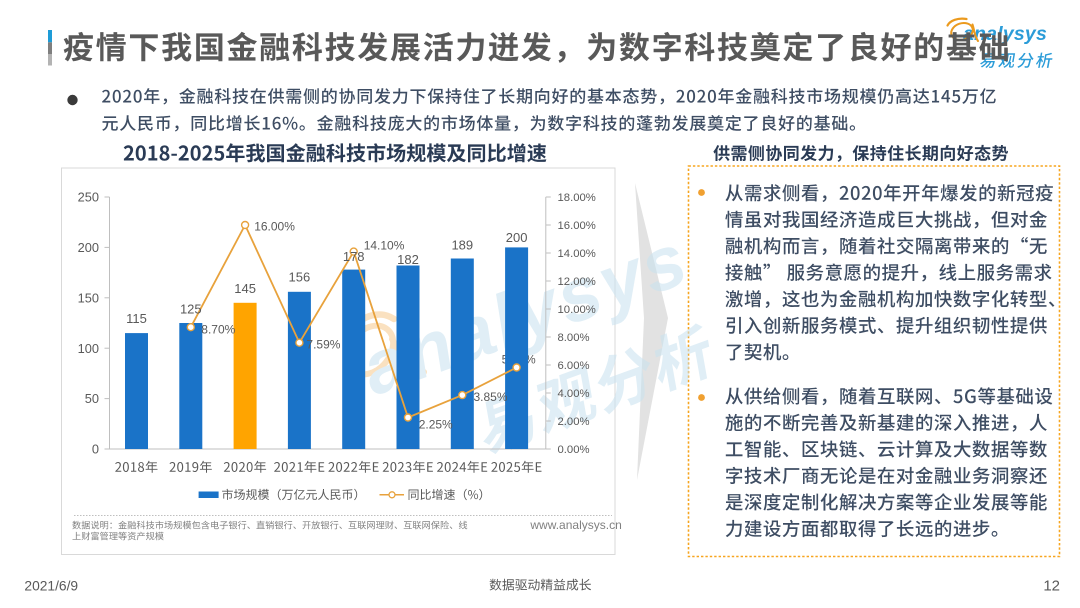 This screenshot has width=1080, height=608. I want to click on svg-text: 182, so click(408, 259).